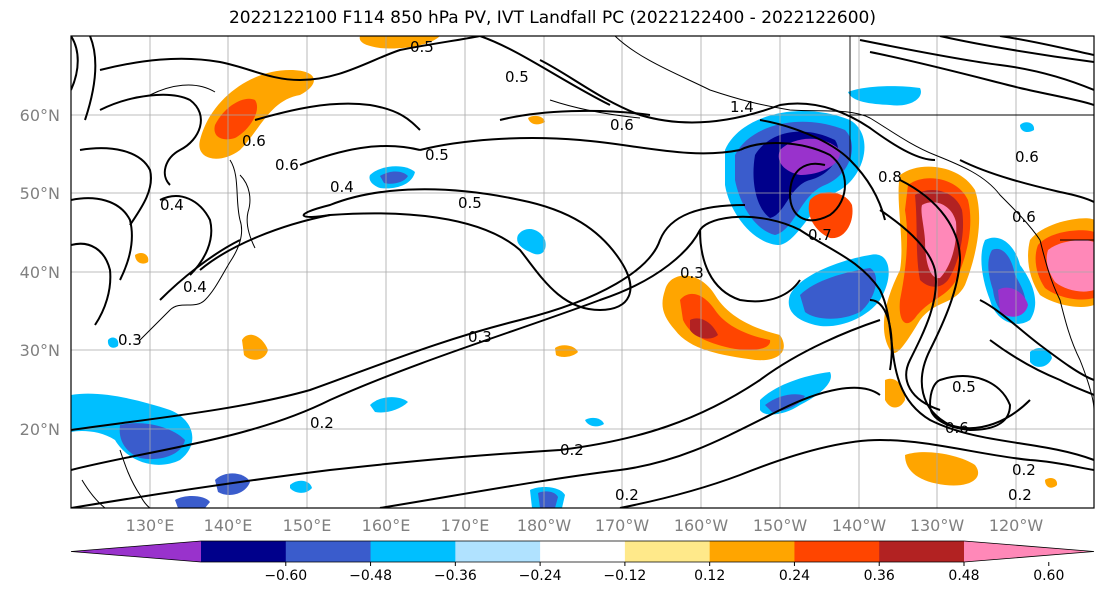 This screenshot has height=601, width=1105. Describe the element at coordinates (455, 576) in the screenshot. I see `colorbar-tick-label: −0.36` at that location.